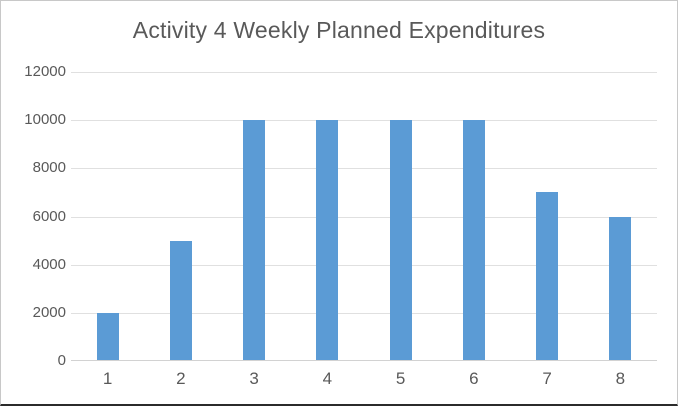 Image resolution: width=678 pixels, height=406 pixels. What do you see at coordinates (61, 360) in the screenshot?
I see `y-tick-label: 0` at bounding box center [61, 360].